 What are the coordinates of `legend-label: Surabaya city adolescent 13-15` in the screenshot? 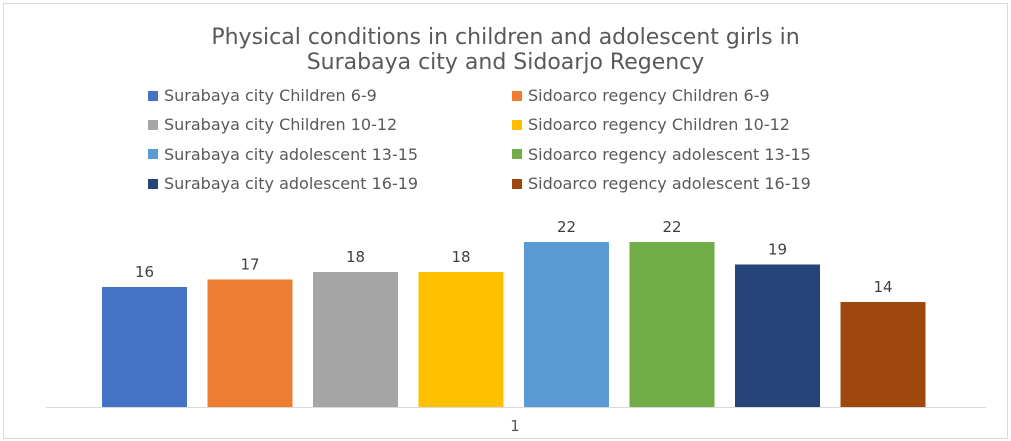 It's located at (291, 154).